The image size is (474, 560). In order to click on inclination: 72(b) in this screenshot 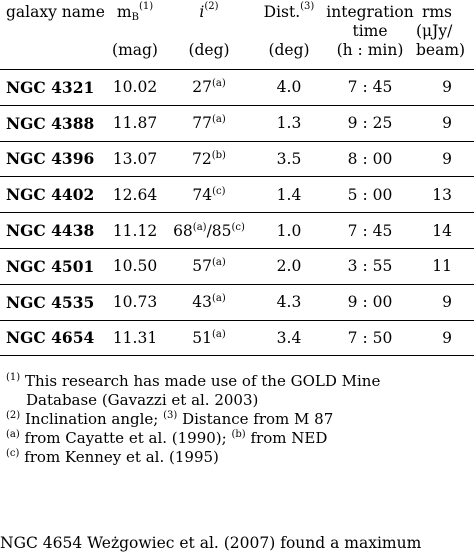, I will do `click(209, 158)`.